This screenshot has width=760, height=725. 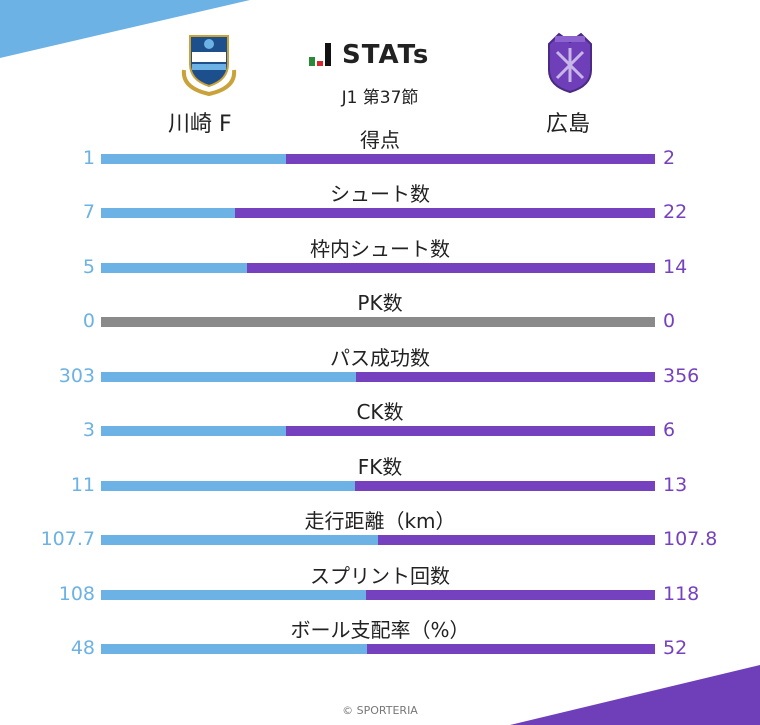 What do you see at coordinates (380, 576) in the screenshot?
I see `stat-label: スプリント回数` at bounding box center [380, 576].